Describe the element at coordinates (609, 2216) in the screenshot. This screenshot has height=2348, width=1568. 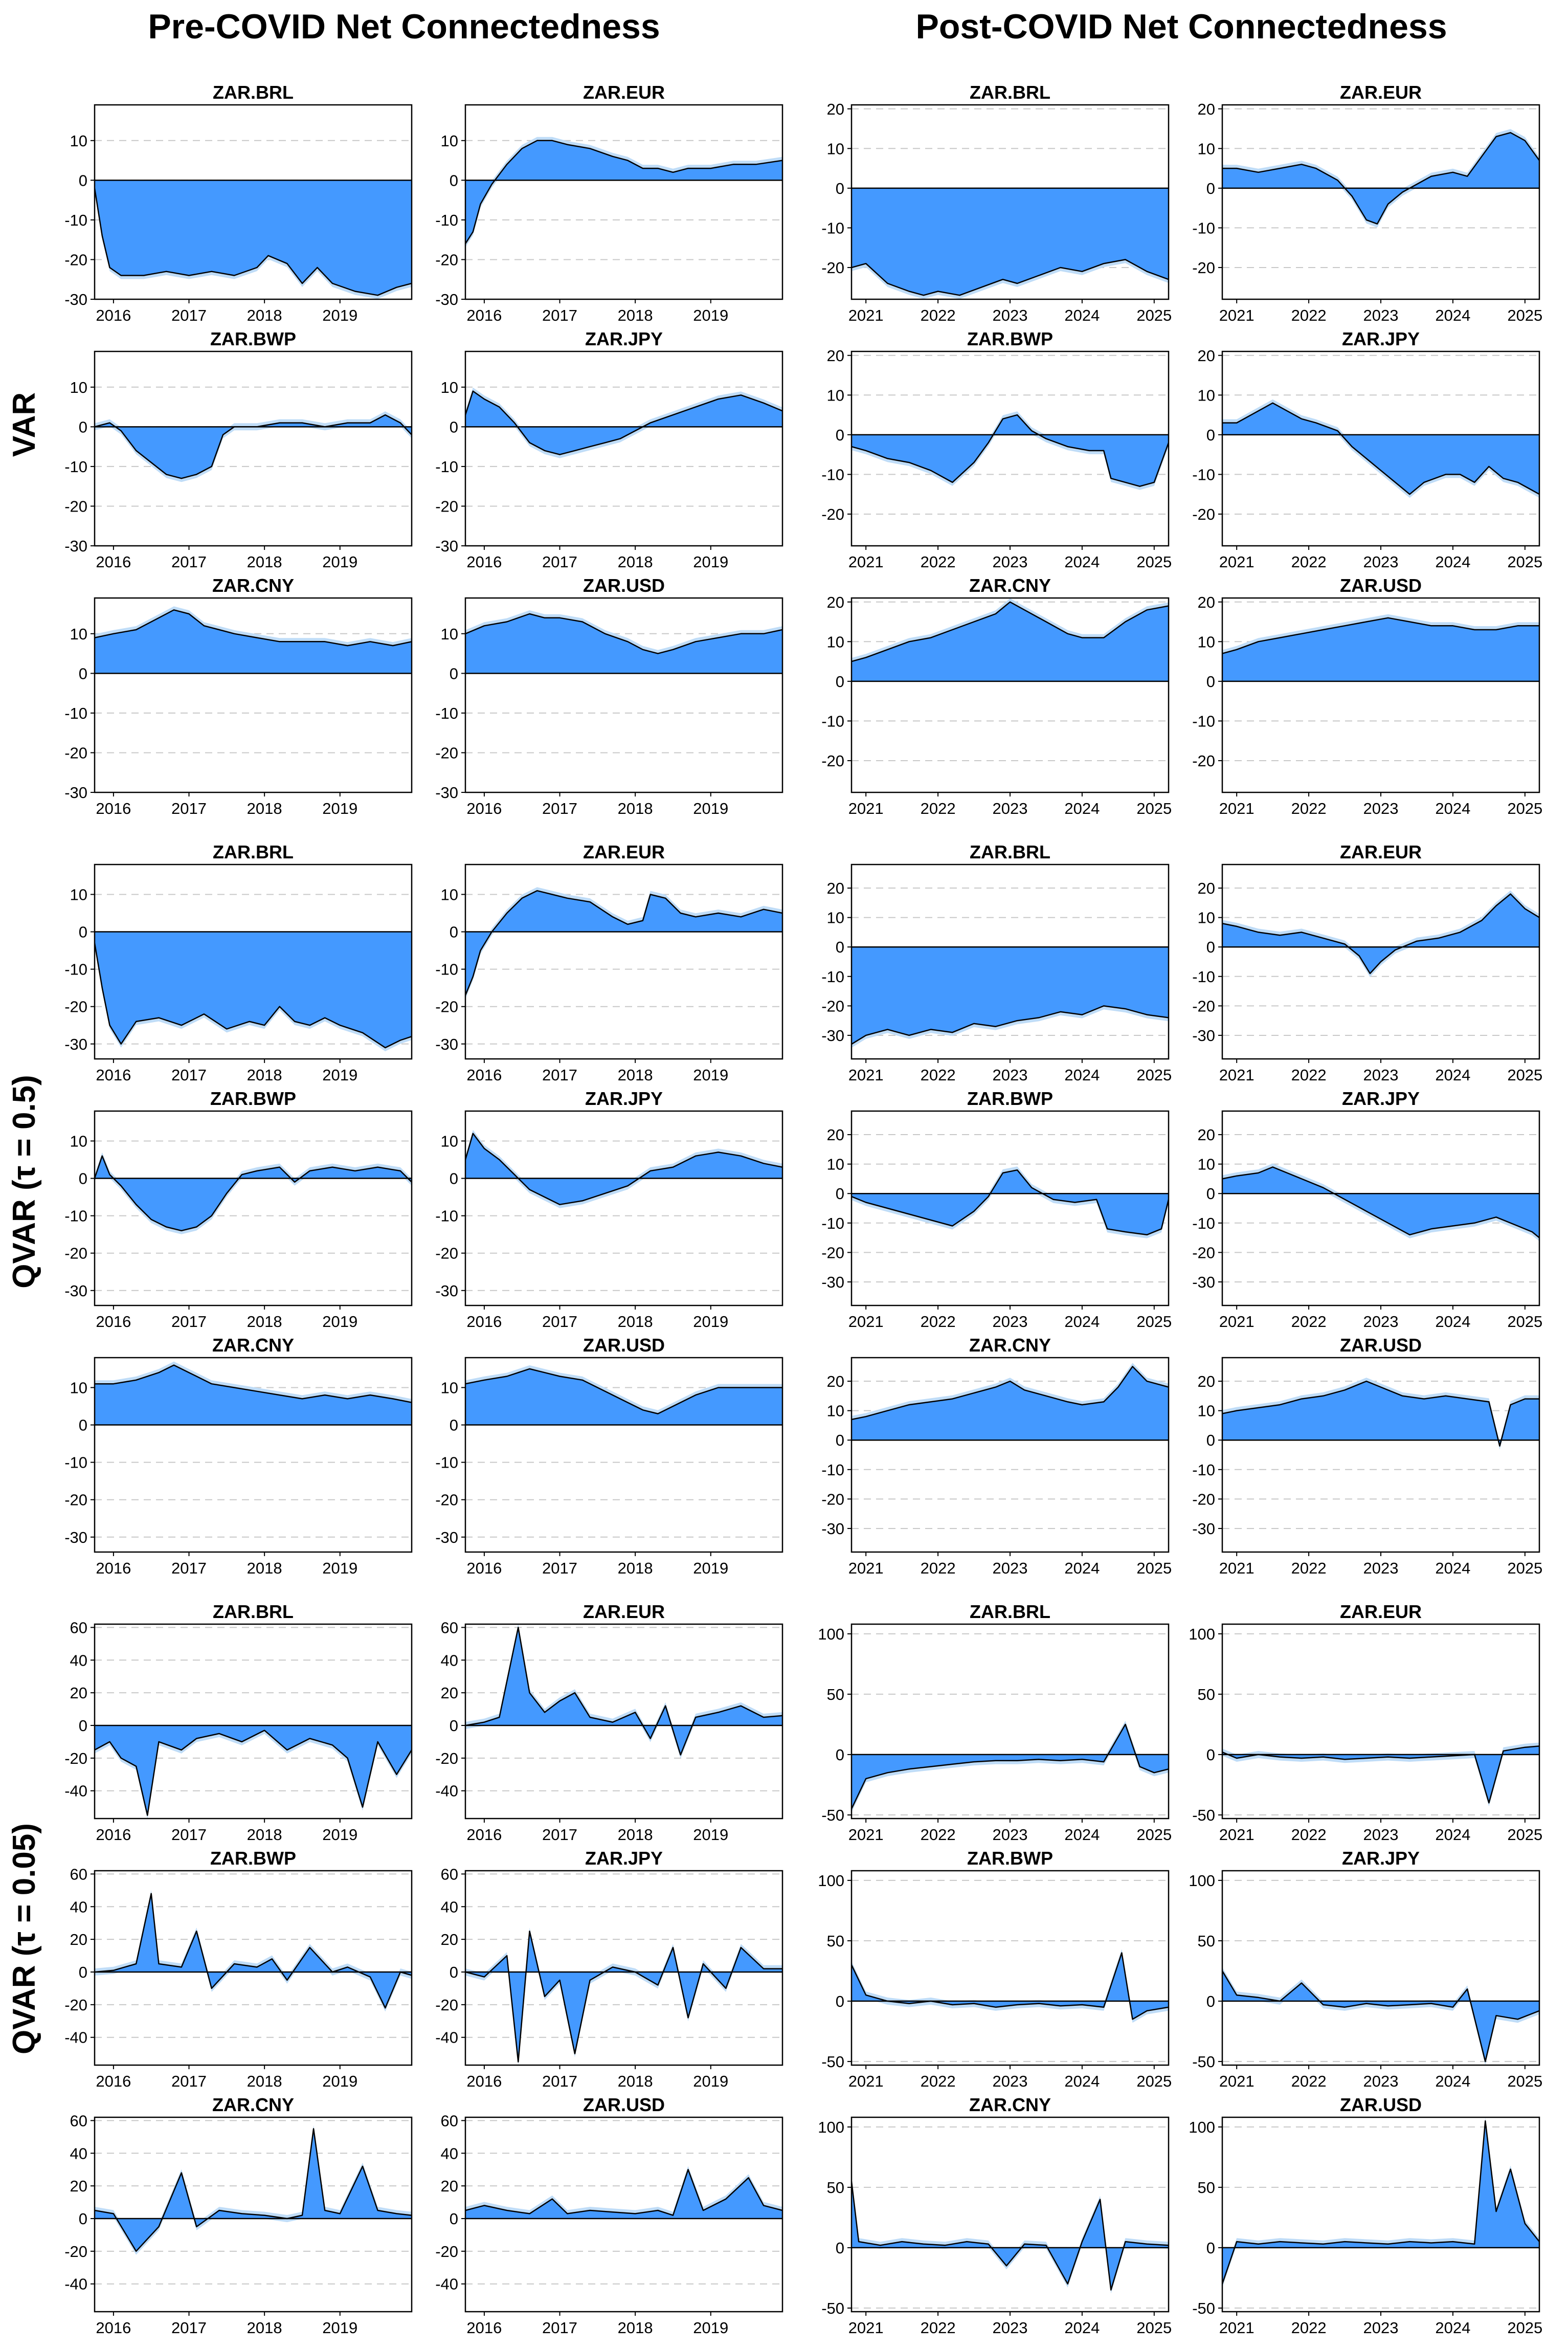
I see `panel-pre-zar-usd: ZAR.USD -40 -20 0 20 40 60 2016 2017 2018 2019` at that location.